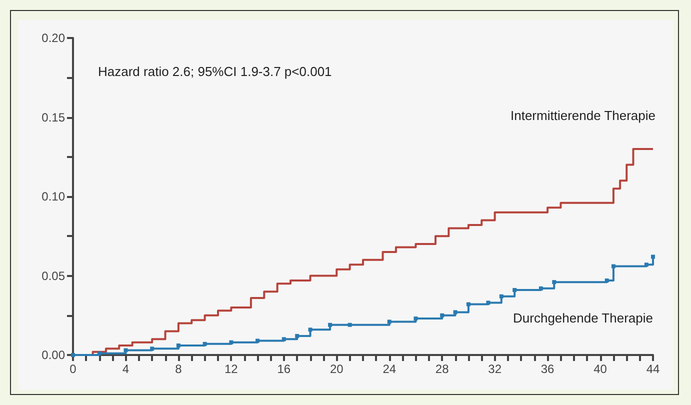 The image size is (691, 405). I want to click on text: Intermittierende Therapie, so click(583, 115).